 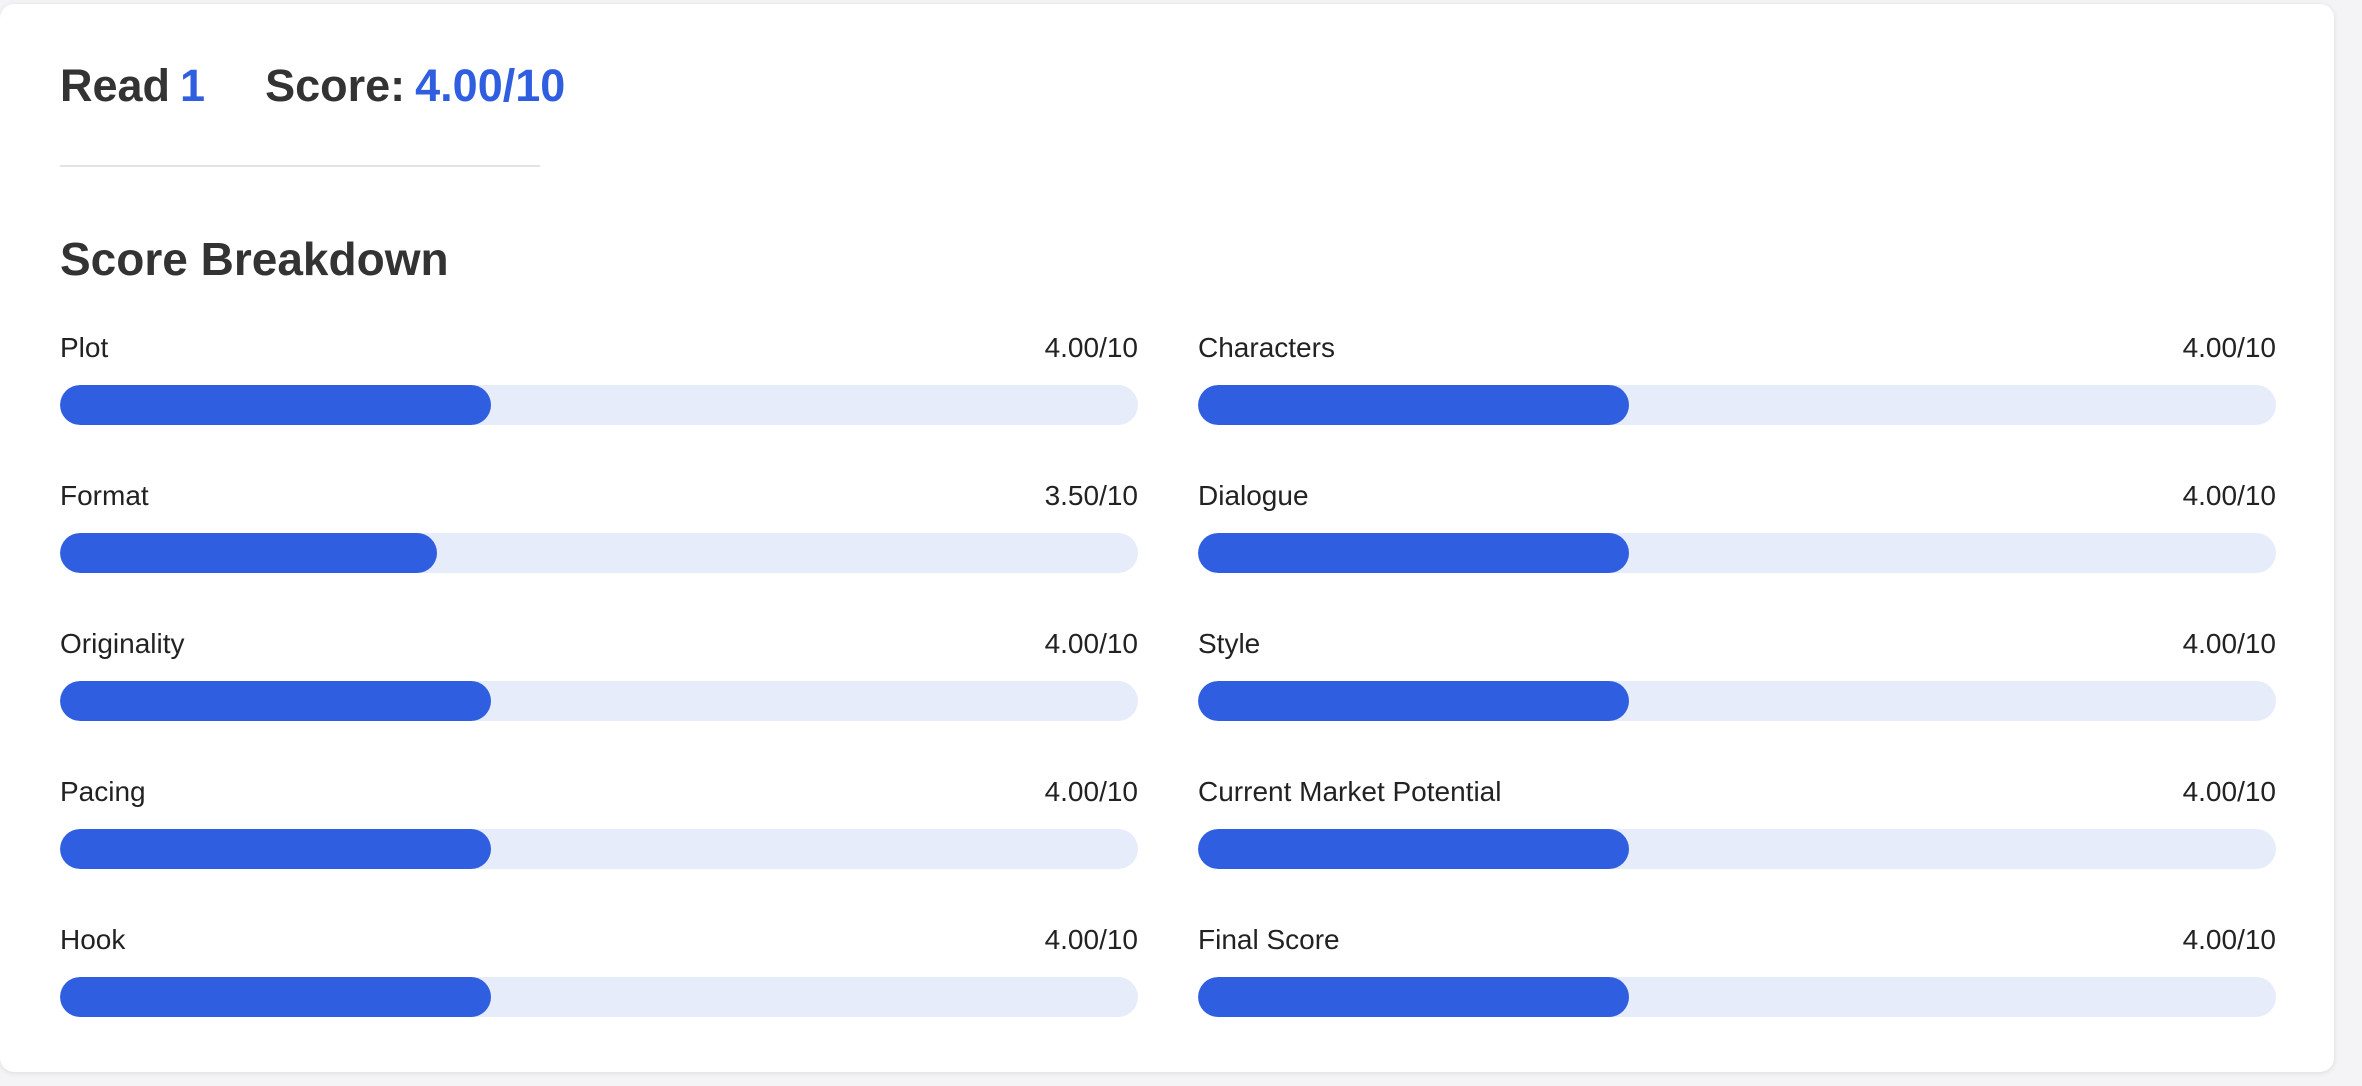 I want to click on metric-hook: Hook 4.00/10, so click(x=599, y=998).